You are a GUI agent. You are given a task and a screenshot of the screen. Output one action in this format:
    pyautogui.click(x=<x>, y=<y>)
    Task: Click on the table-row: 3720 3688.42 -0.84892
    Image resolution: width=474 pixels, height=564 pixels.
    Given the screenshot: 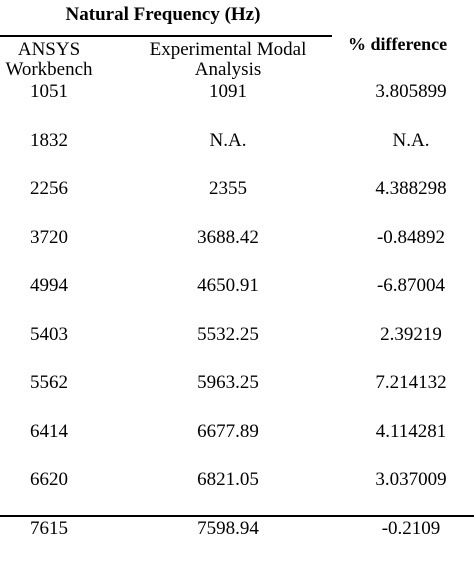 What is the action you would take?
    pyautogui.click(x=237, y=249)
    